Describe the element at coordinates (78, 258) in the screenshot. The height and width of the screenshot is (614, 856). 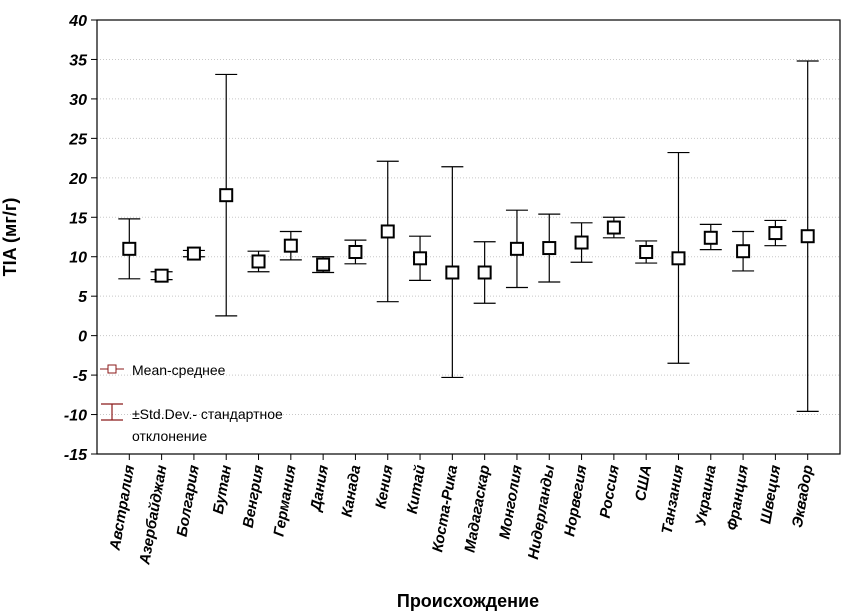
I see `y-tick-label: 10` at that location.